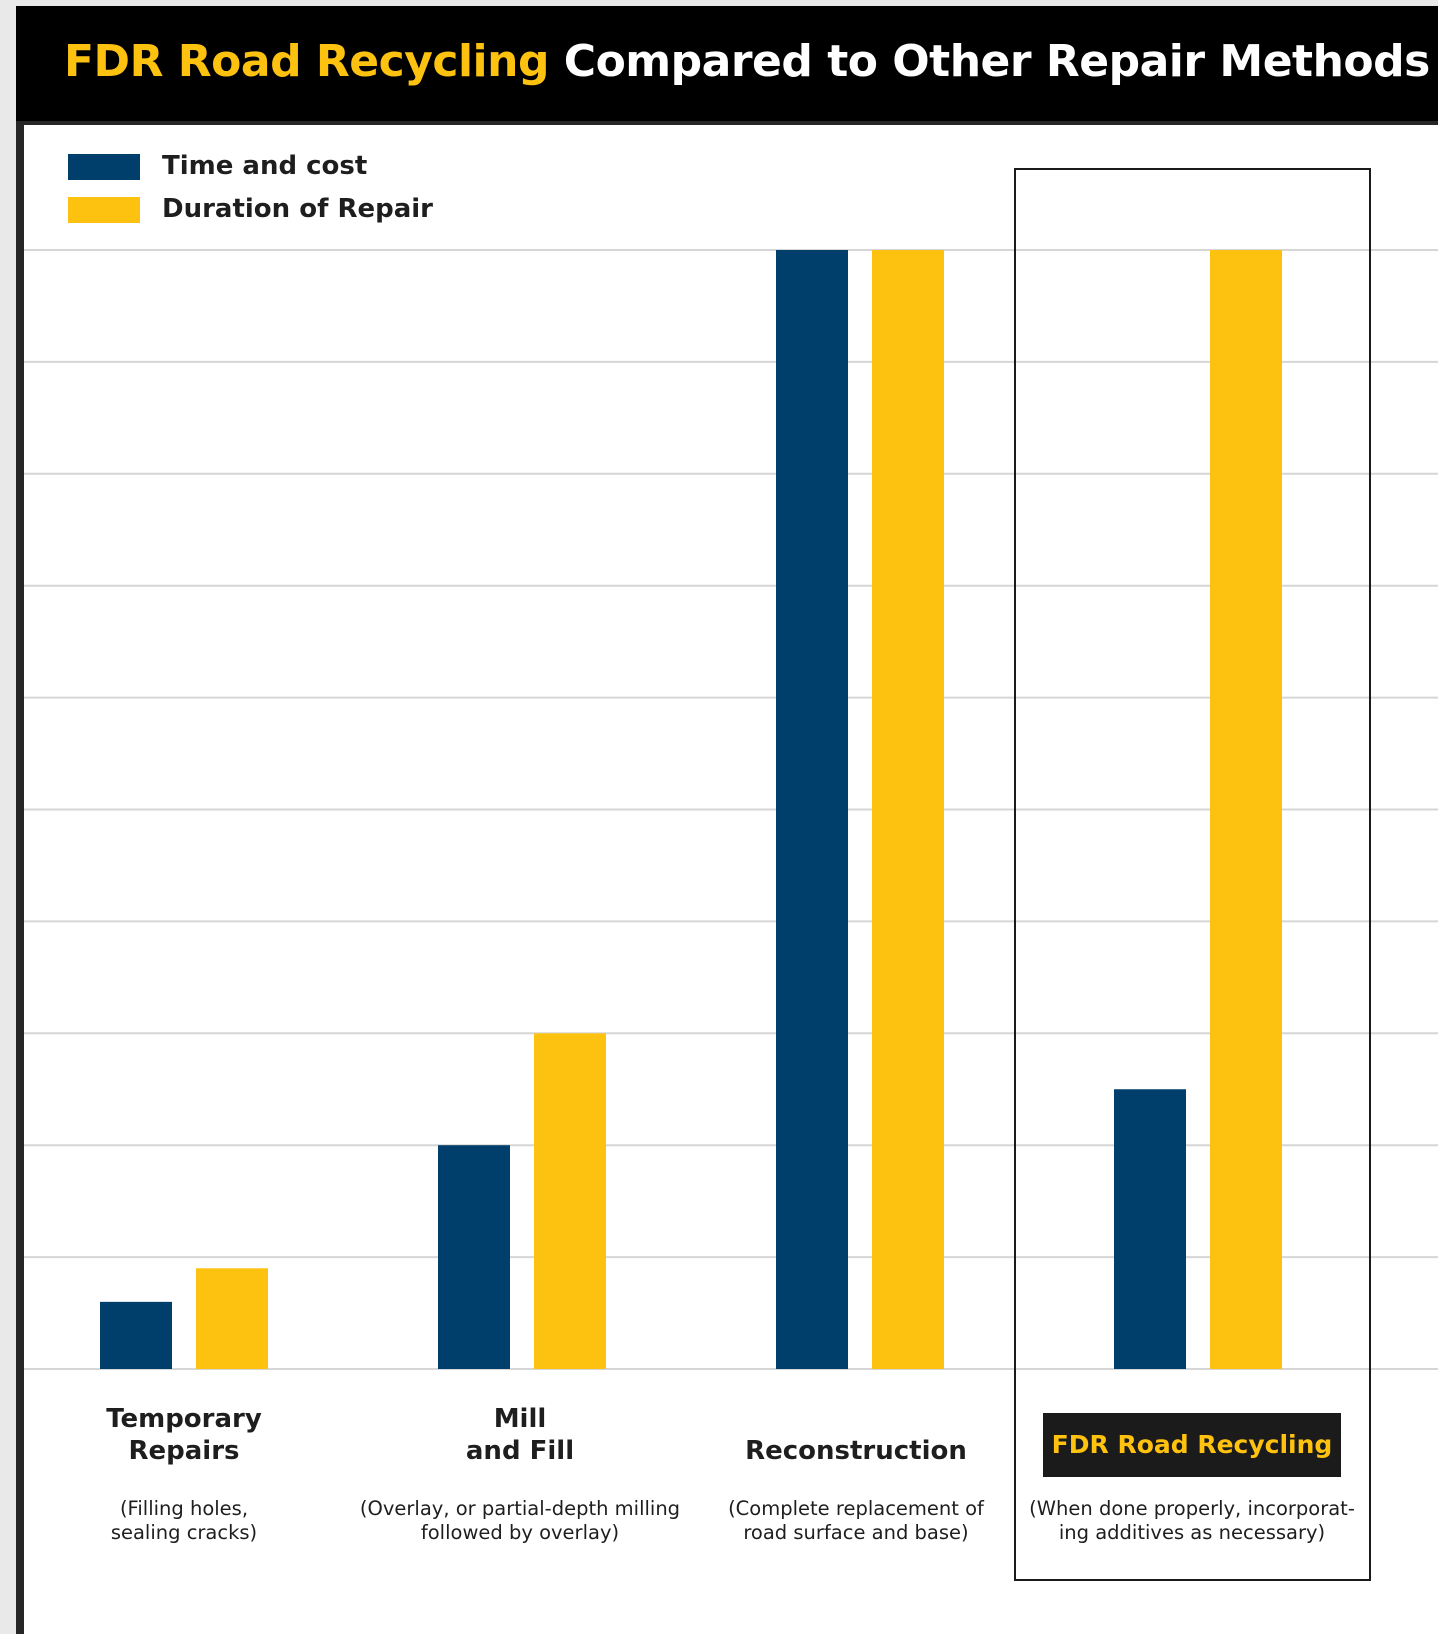 The height and width of the screenshot is (1634, 1438). What do you see at coordinates (265, 166) in the screenshot?
I see `legend-label-time-cost: Time and cost` at bounding box center [265, 166].